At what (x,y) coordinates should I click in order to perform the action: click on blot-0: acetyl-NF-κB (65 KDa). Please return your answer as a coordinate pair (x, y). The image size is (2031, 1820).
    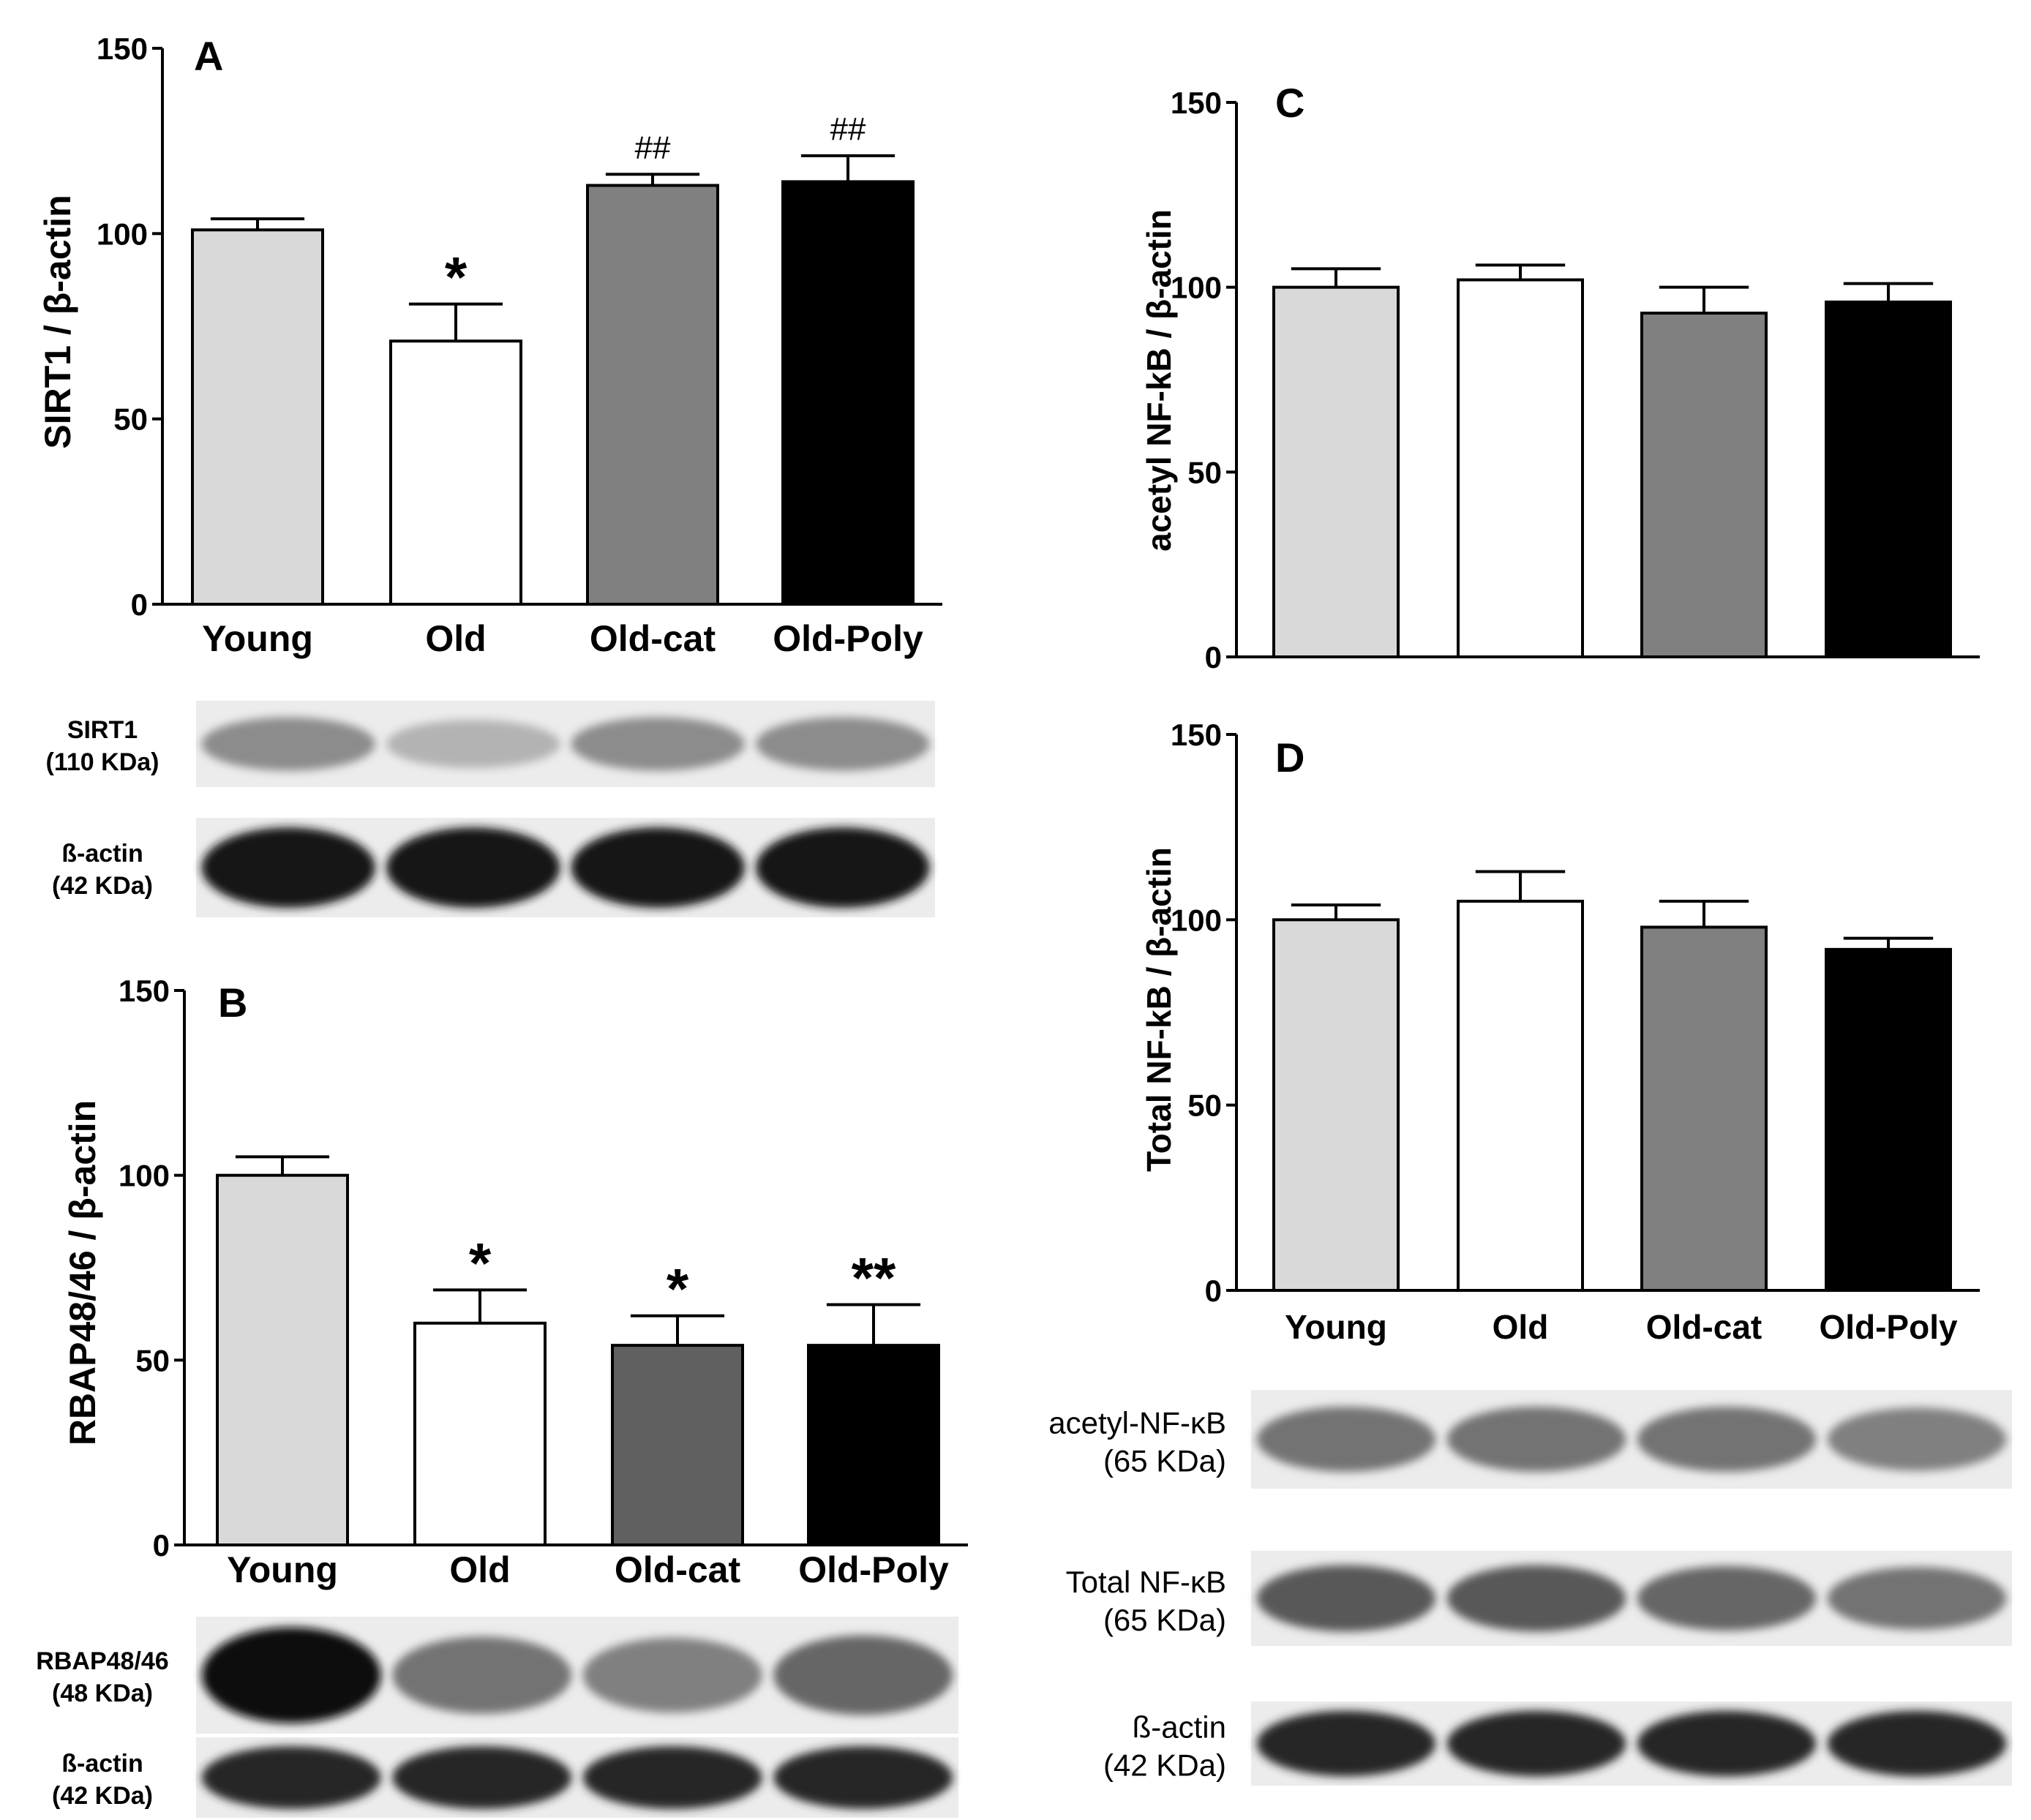
    Looking at the image, I should click on (1530, 1439).